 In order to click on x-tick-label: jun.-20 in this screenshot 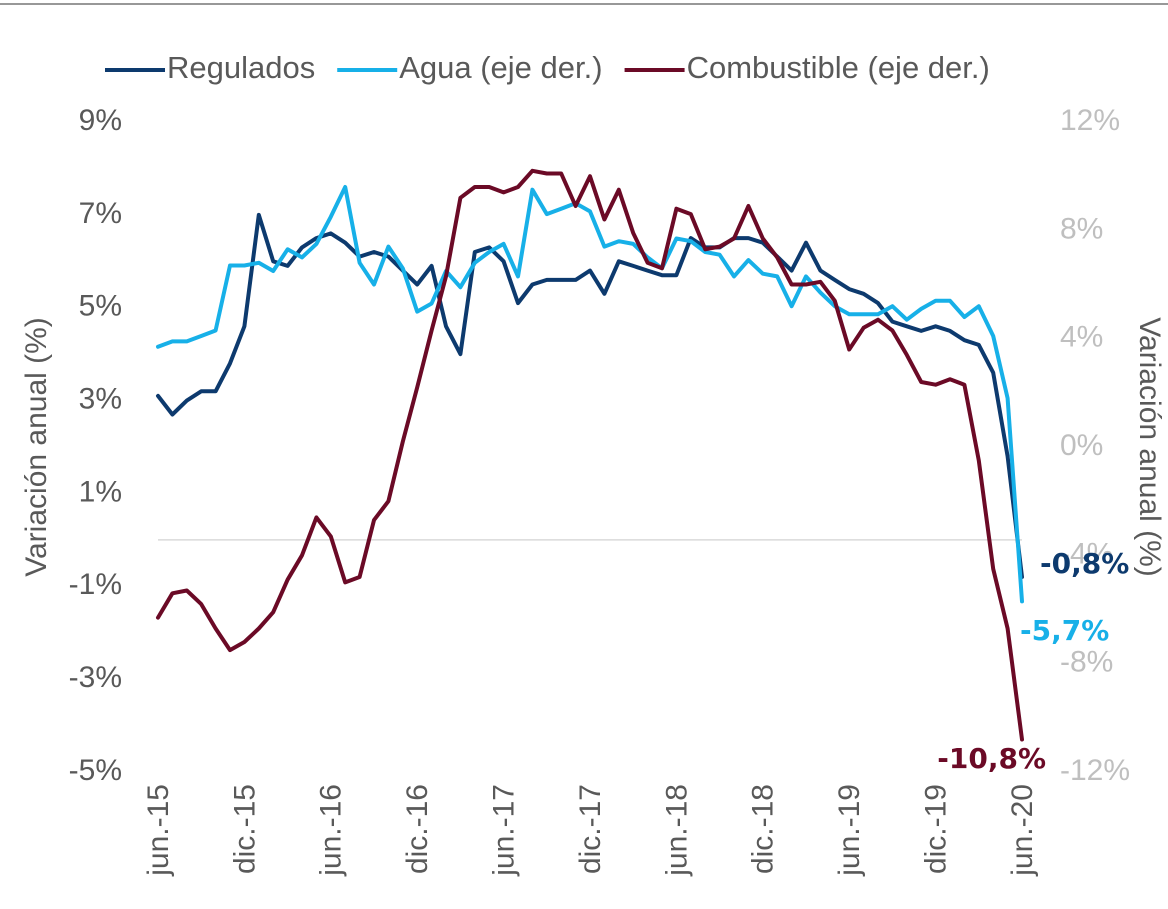, I will do `click(1022, 830)`.